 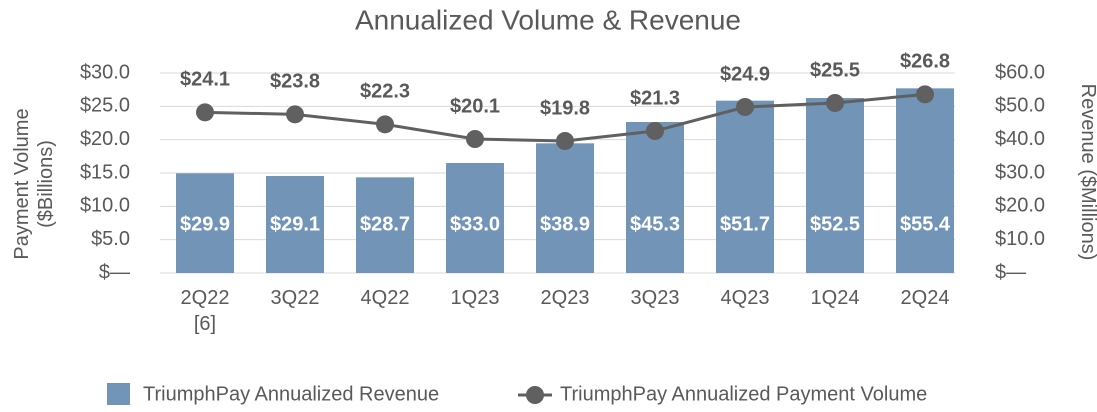 I want to click on x-tick-label: 2Q23, so click(x=565, y=298).